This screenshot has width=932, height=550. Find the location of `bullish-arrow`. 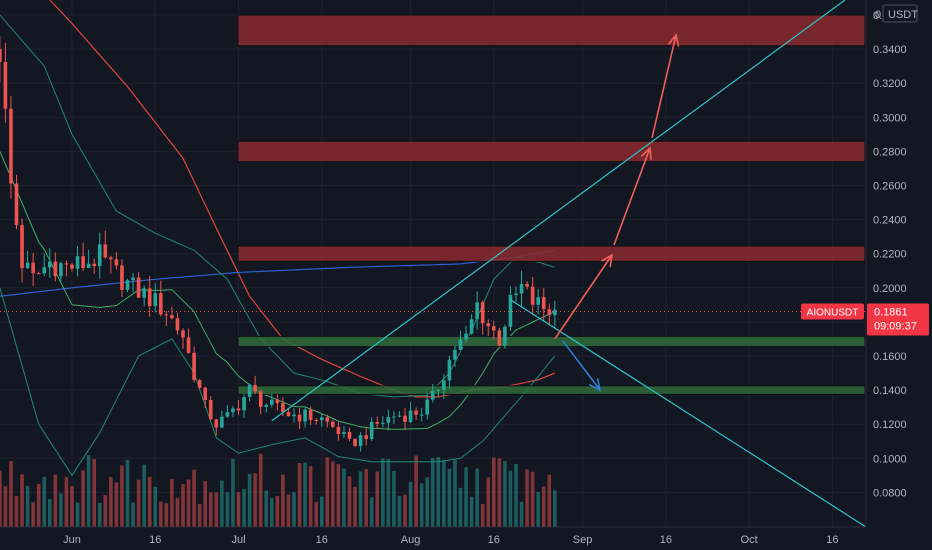

bullish-arrow is located at coordinates (664, 86).